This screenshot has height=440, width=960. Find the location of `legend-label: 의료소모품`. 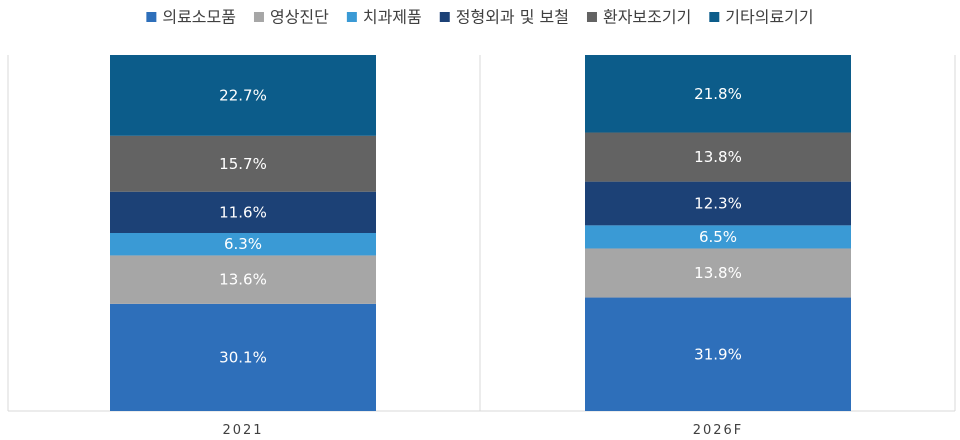

legend-label: 의료소모품 is located at coordinates (199, 17).